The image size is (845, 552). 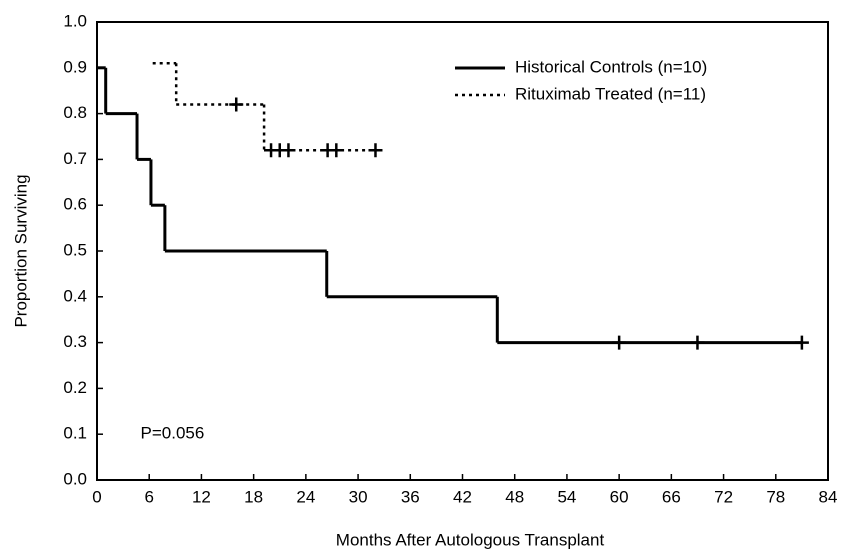 What do you see at coordinates (173, 433) in the screenshot?
I see `annotation: P=0.056` at bounding box center [173, 433].